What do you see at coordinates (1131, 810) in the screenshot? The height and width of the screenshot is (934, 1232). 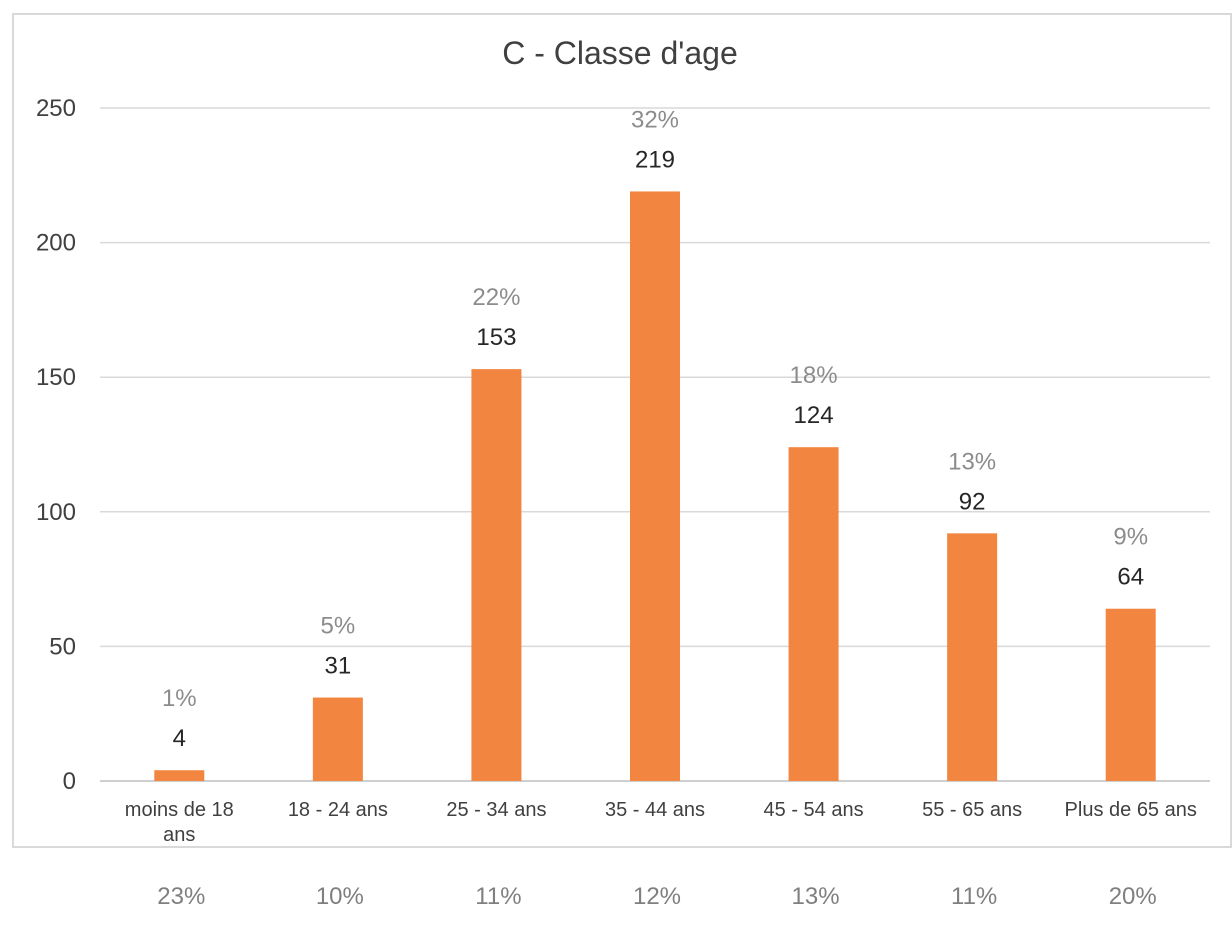 I see `x-tick-label: Plus de 65 ans` at bounding box center [1131, 810].